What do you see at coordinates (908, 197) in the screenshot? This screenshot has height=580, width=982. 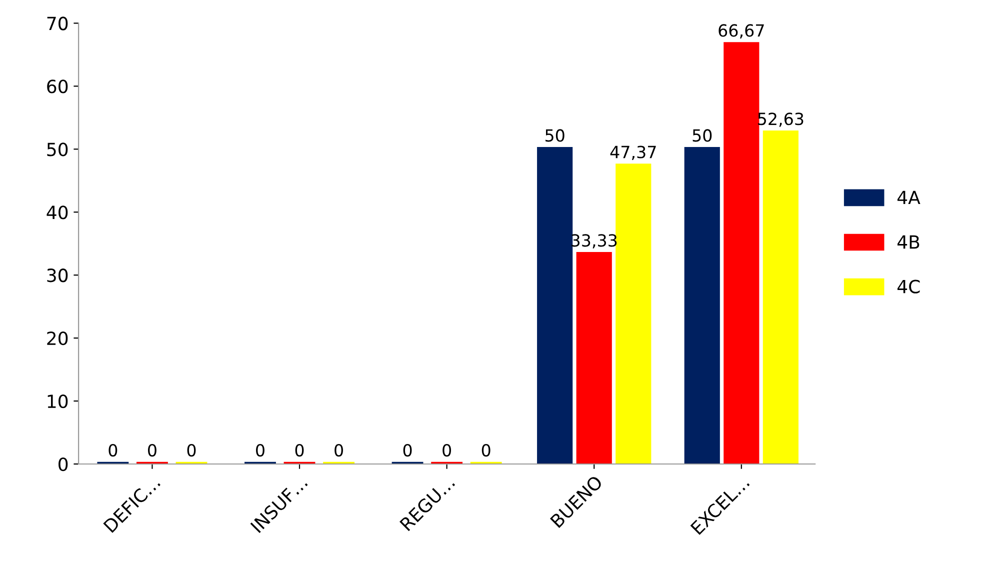 I see `legend-label: 4A` at bounding box center [908, 197].